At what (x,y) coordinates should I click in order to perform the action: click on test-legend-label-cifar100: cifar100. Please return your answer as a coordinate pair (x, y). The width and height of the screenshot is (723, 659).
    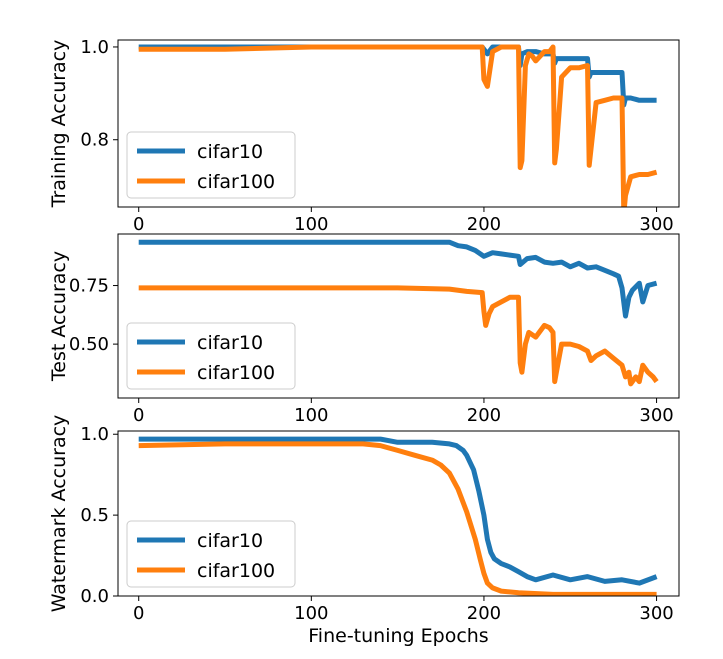
    Looking at the image, I should click on (236, 373).